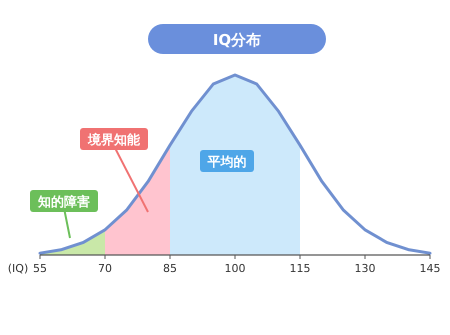 This screenshot has height=335, width=450. What do you see at coordinates (170, 268) in the screenshot?
I see `x-tick-label: 85` at bounding box center [170, 268].